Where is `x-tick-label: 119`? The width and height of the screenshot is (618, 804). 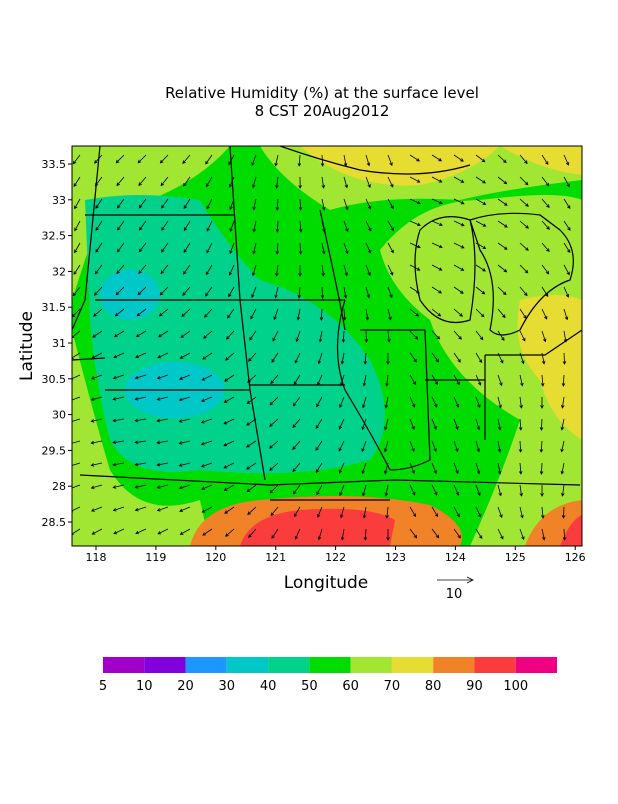
x-tick-label: 119 is located at coordinates (155, 557).